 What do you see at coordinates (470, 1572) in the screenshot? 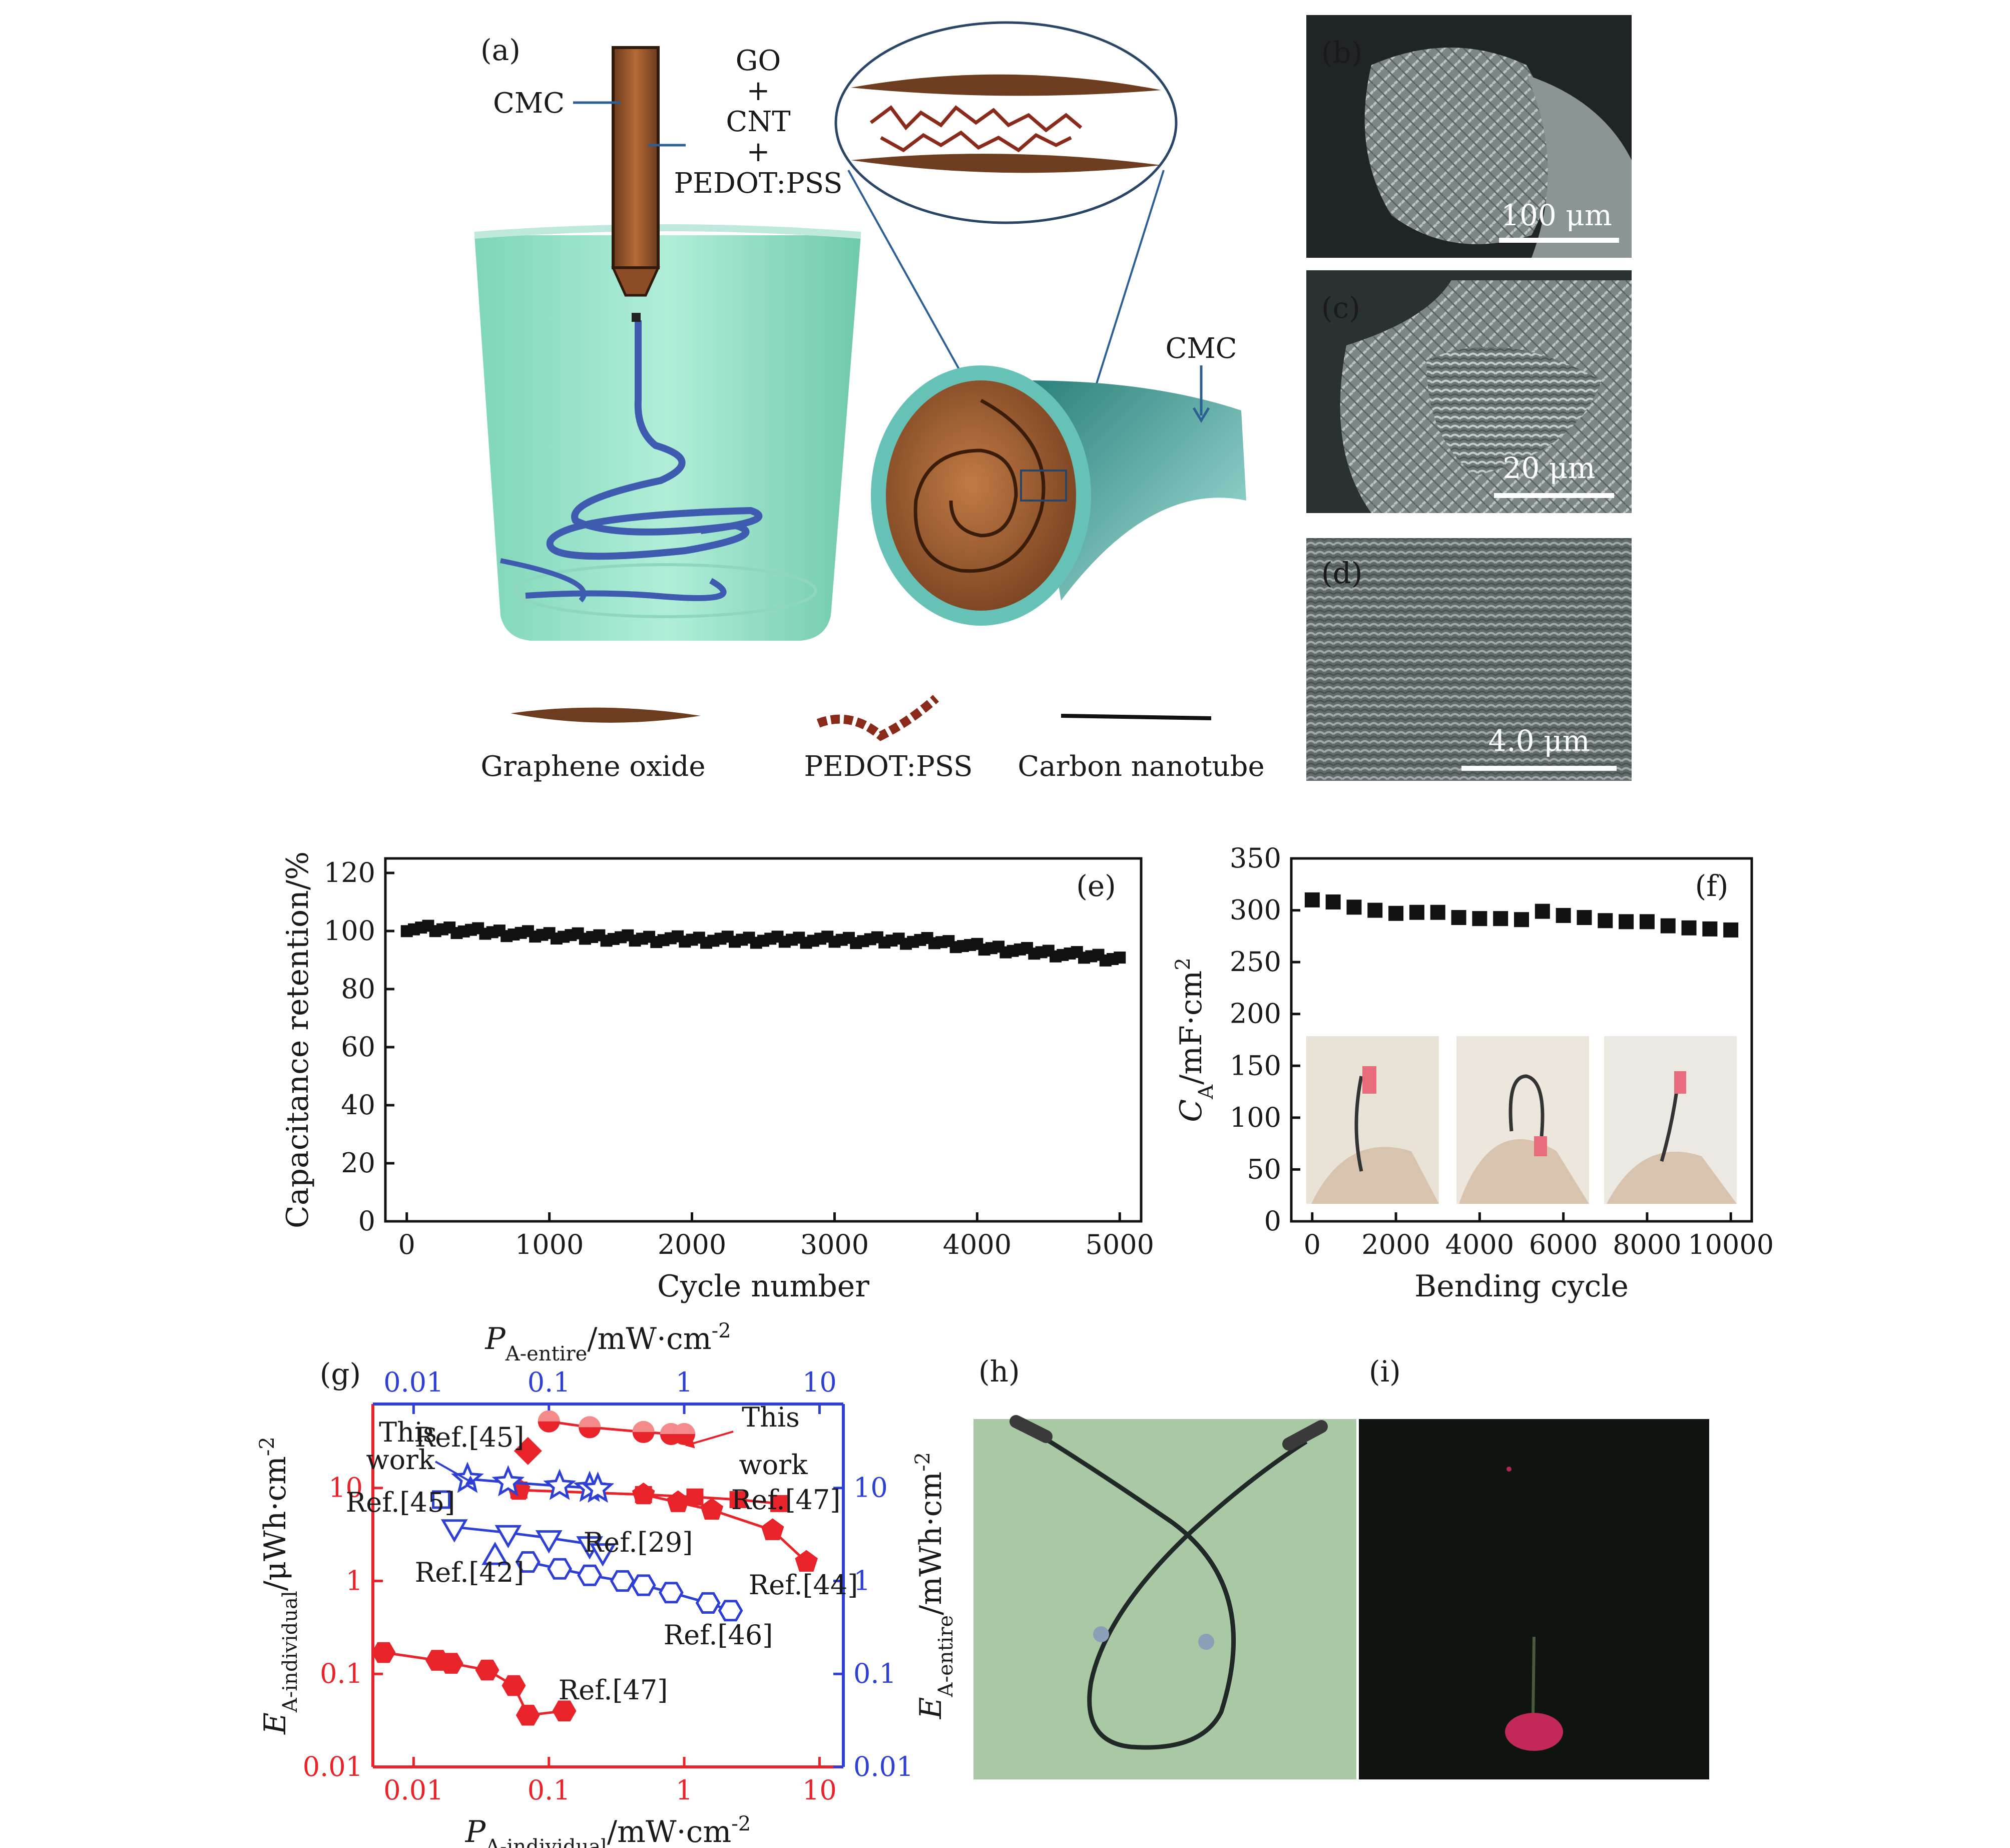
I see `chart-g-annotation: Ref.[42]` at bounding box center [470, 1572].